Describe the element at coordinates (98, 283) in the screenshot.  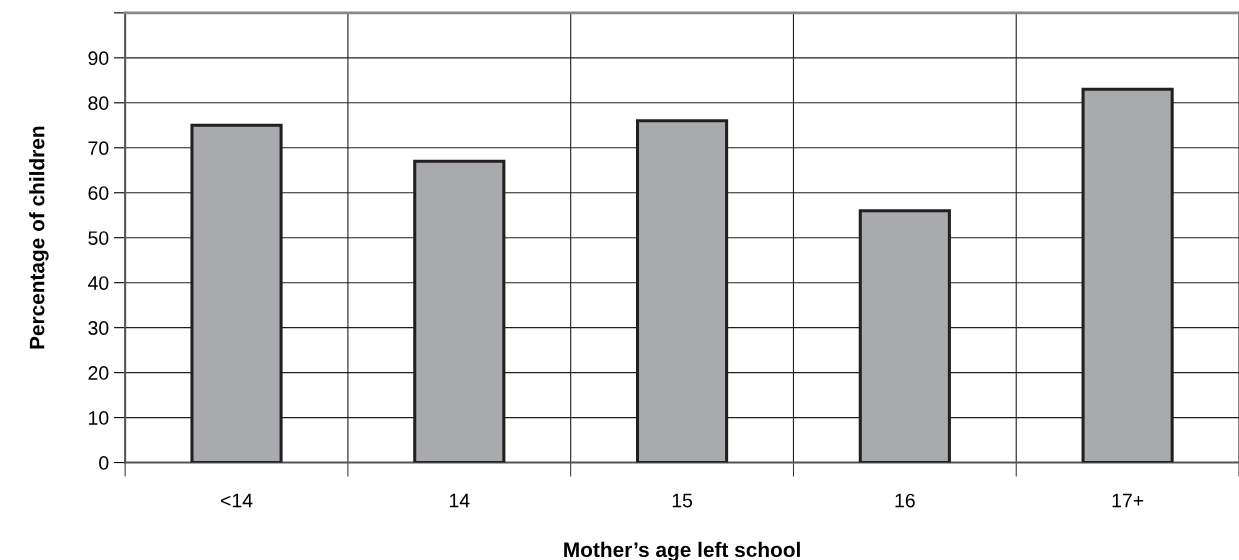
I see `y-tick-label: 40` at that location.